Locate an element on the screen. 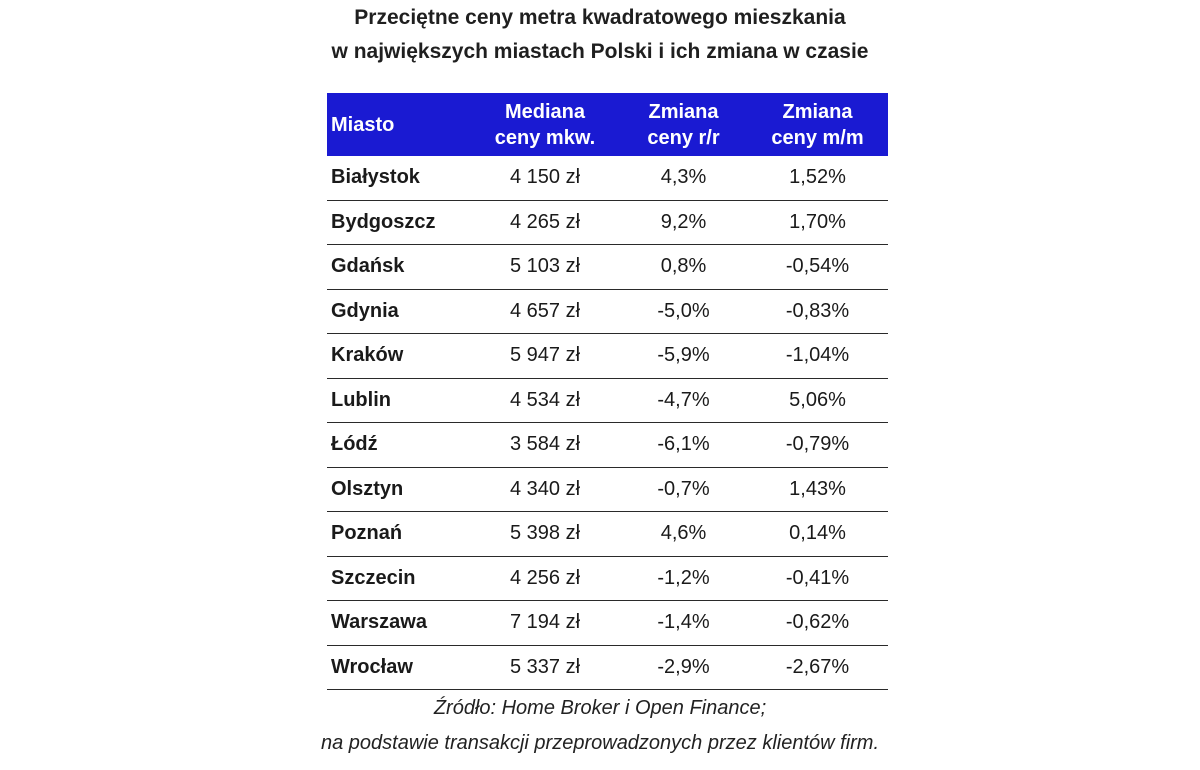 This screenshot has height=770, width=1200. cell-change-mom: 1,70% is located at coordinates (817, 221).